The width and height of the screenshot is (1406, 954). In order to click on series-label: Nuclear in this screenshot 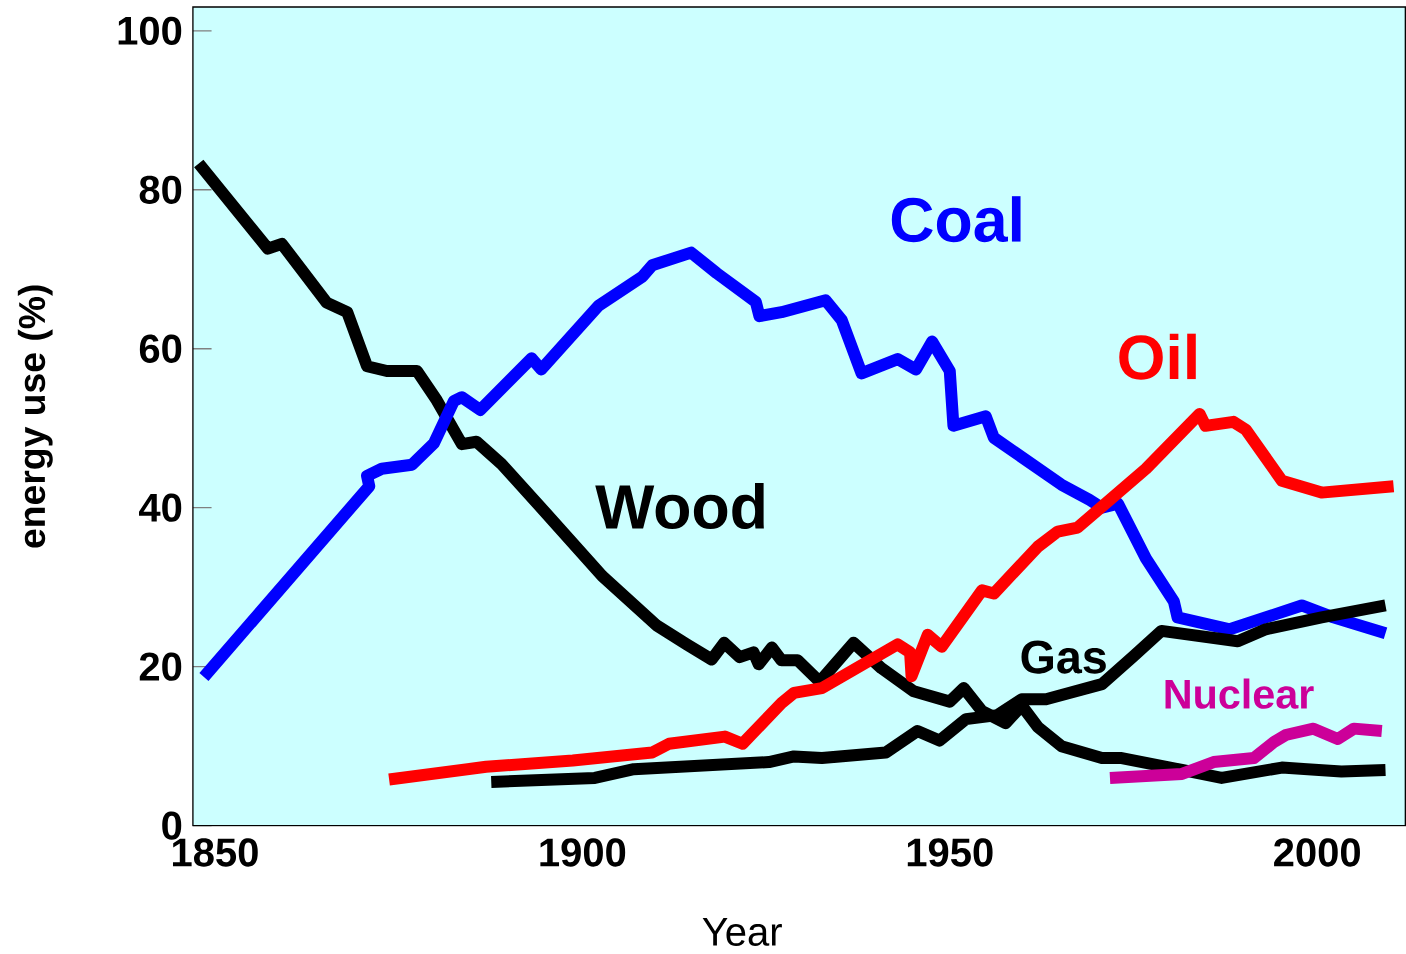, I will do `click(1239, 694)`.